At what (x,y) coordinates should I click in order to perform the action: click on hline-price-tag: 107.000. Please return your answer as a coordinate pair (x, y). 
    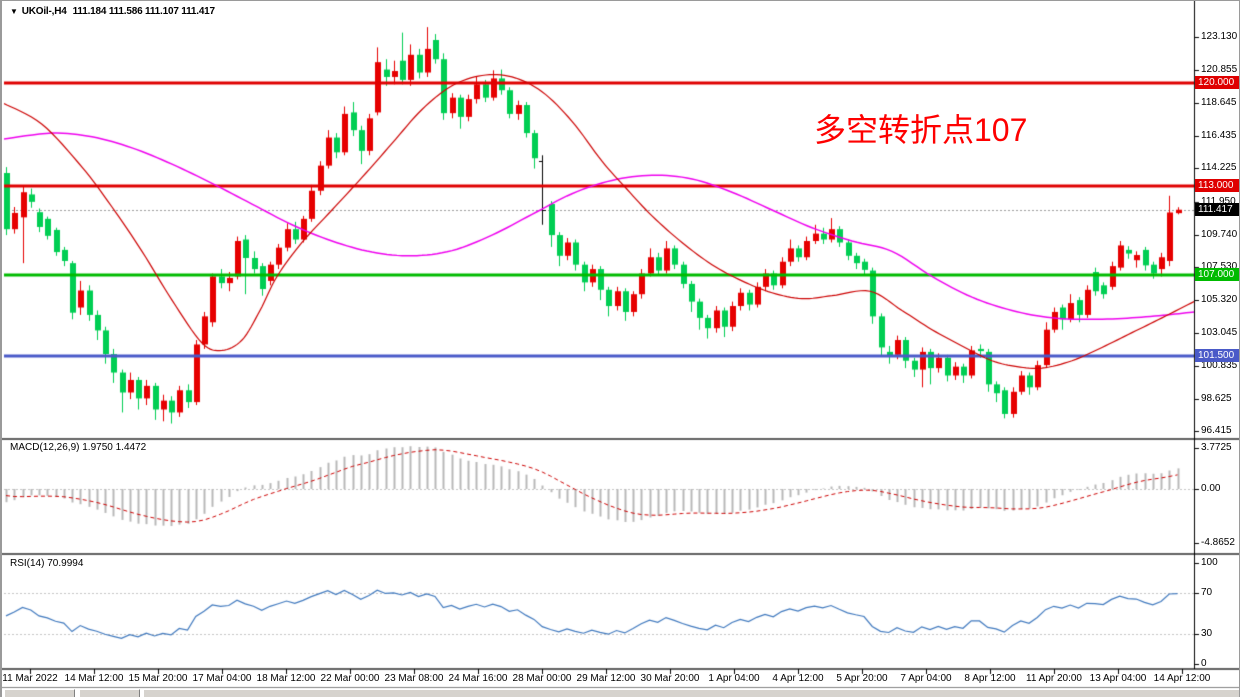
    Looking at the image, I should click on (1217, 274).